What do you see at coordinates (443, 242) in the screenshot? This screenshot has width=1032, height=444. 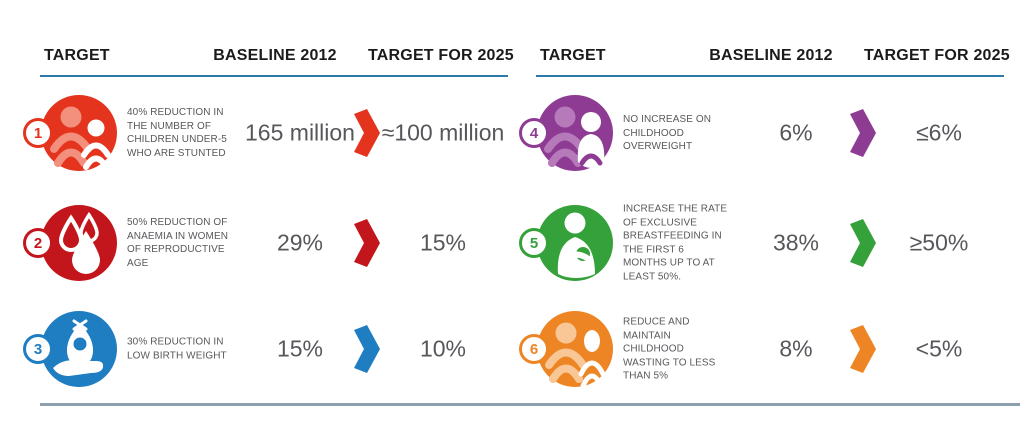 I see `target-value: 15%` at bounding box center [443, 242].